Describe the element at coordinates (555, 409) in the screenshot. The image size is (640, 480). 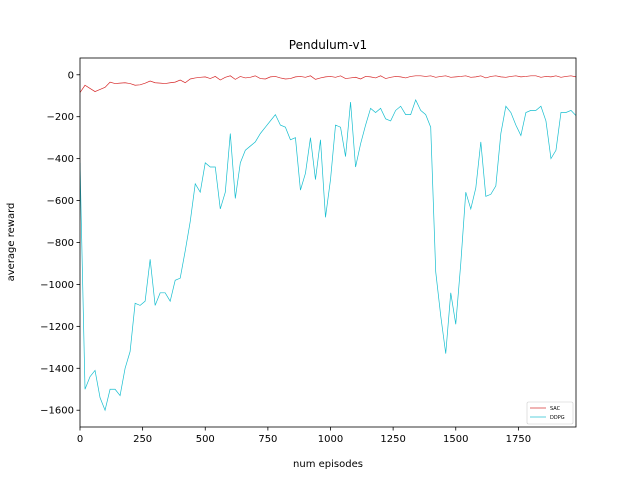
I see `legend-label-sac: SAC` at that location.